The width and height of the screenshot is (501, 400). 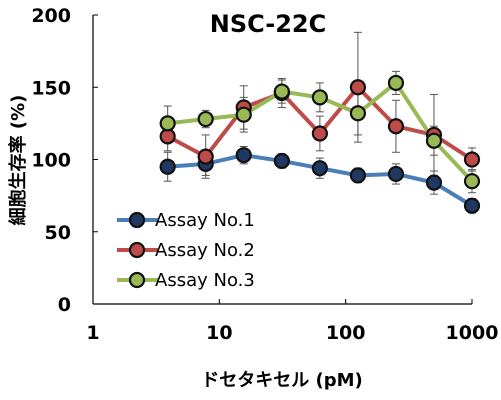 What do you see at coordinates (92, 333) in the screenshot?
I see `x-tick-label: 1` at bounding box center [92, 333].